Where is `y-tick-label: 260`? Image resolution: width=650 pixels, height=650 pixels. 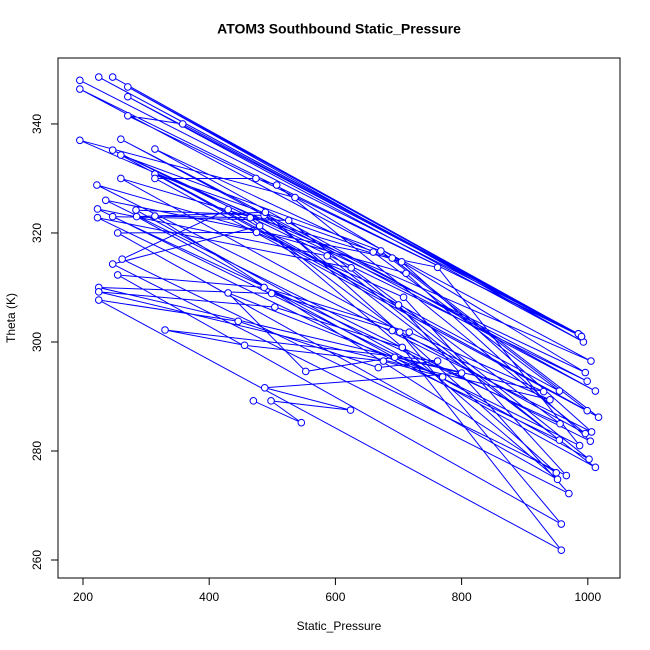
y-tick-label: 260 is located at coordinates (37, 560).